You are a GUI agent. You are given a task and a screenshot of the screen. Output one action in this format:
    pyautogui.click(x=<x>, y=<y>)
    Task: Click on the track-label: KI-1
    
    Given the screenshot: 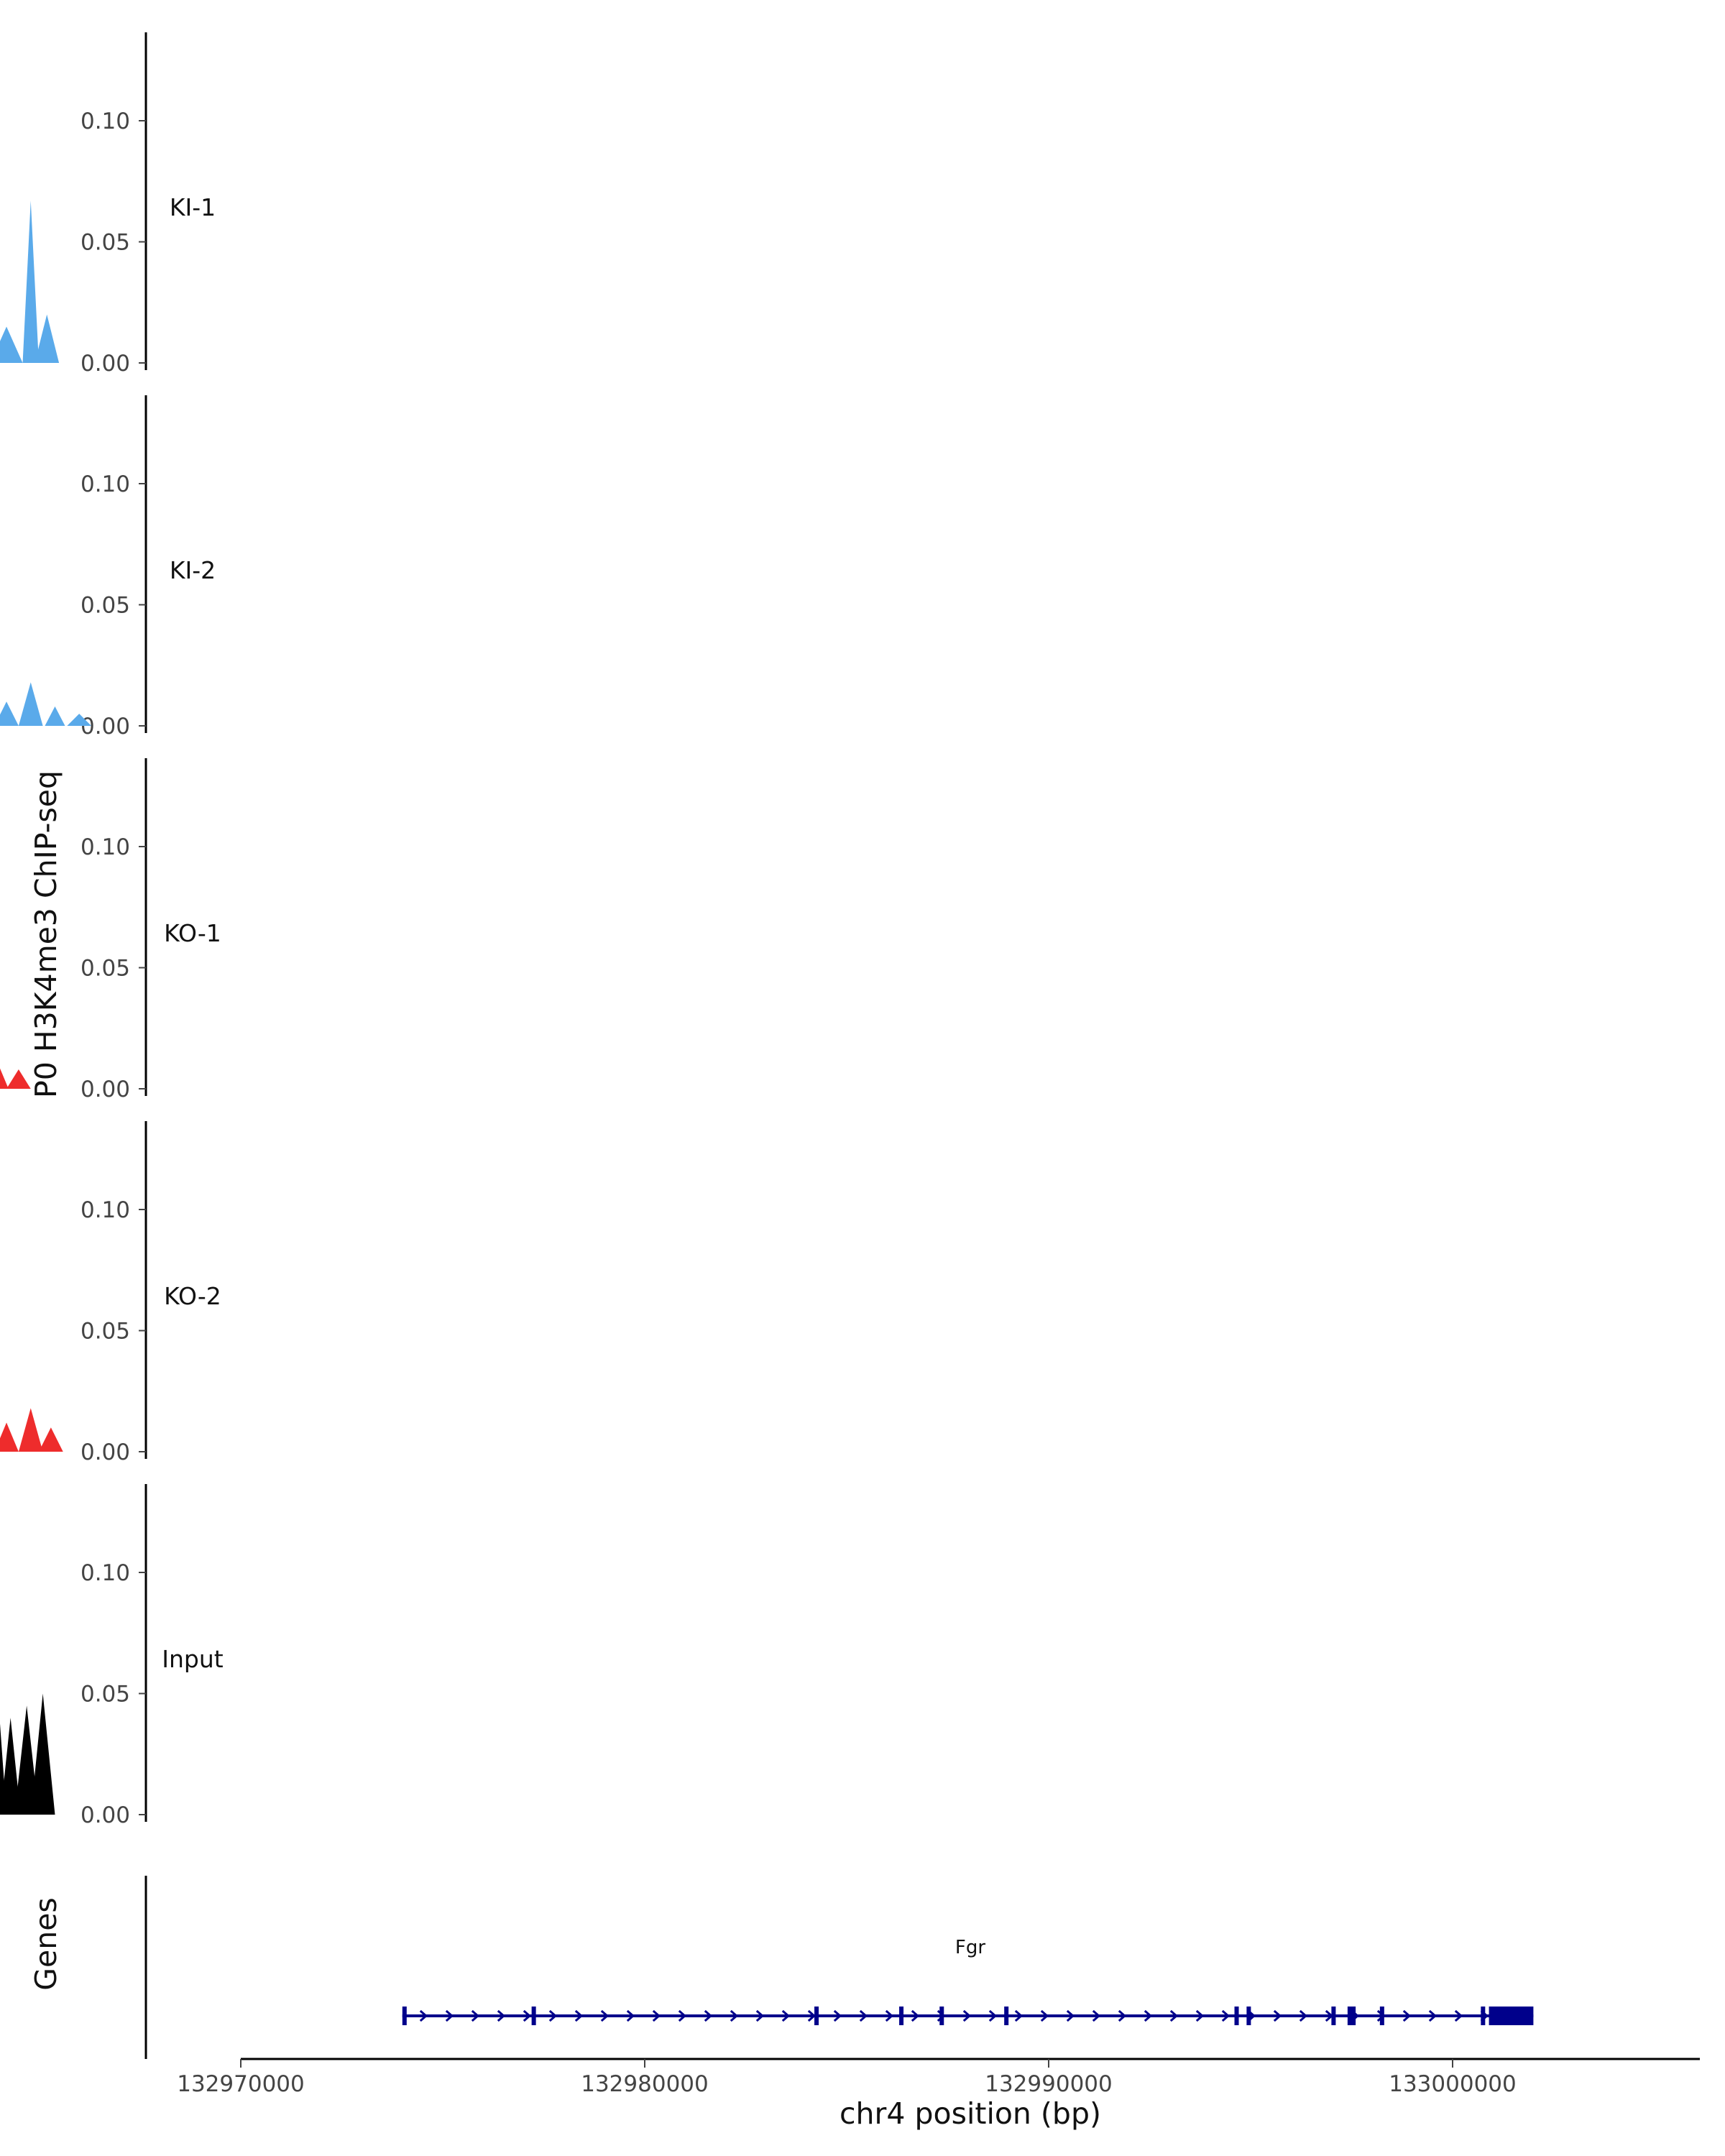 What is the action you would take?
    pyautogui.click(x=193, y=207)
    